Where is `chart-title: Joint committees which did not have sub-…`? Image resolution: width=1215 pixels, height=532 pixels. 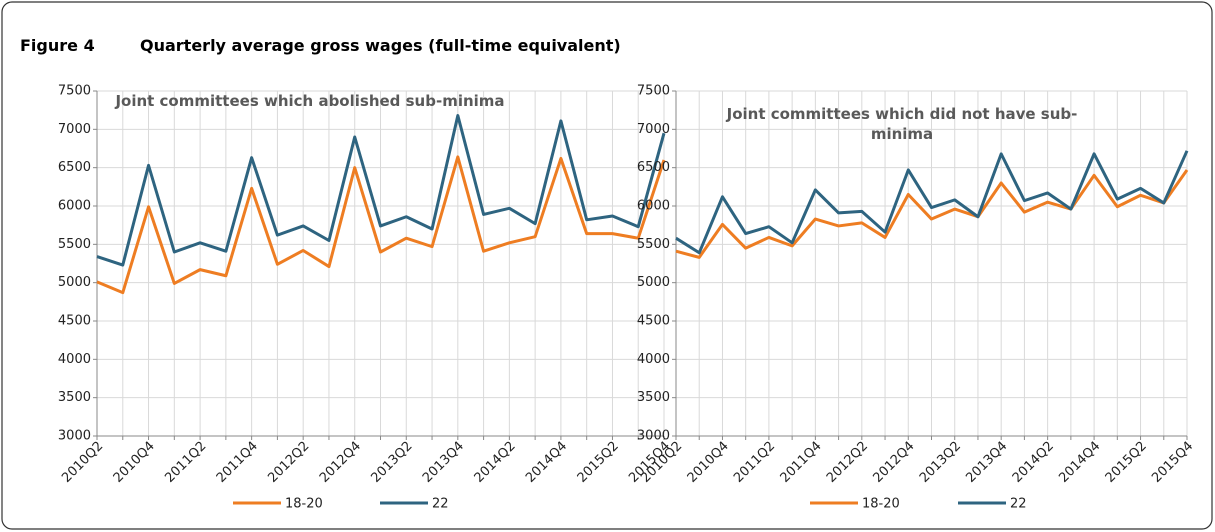 chart-title: Joint committees which did not have sub-… is located at coordinates (902, 124).